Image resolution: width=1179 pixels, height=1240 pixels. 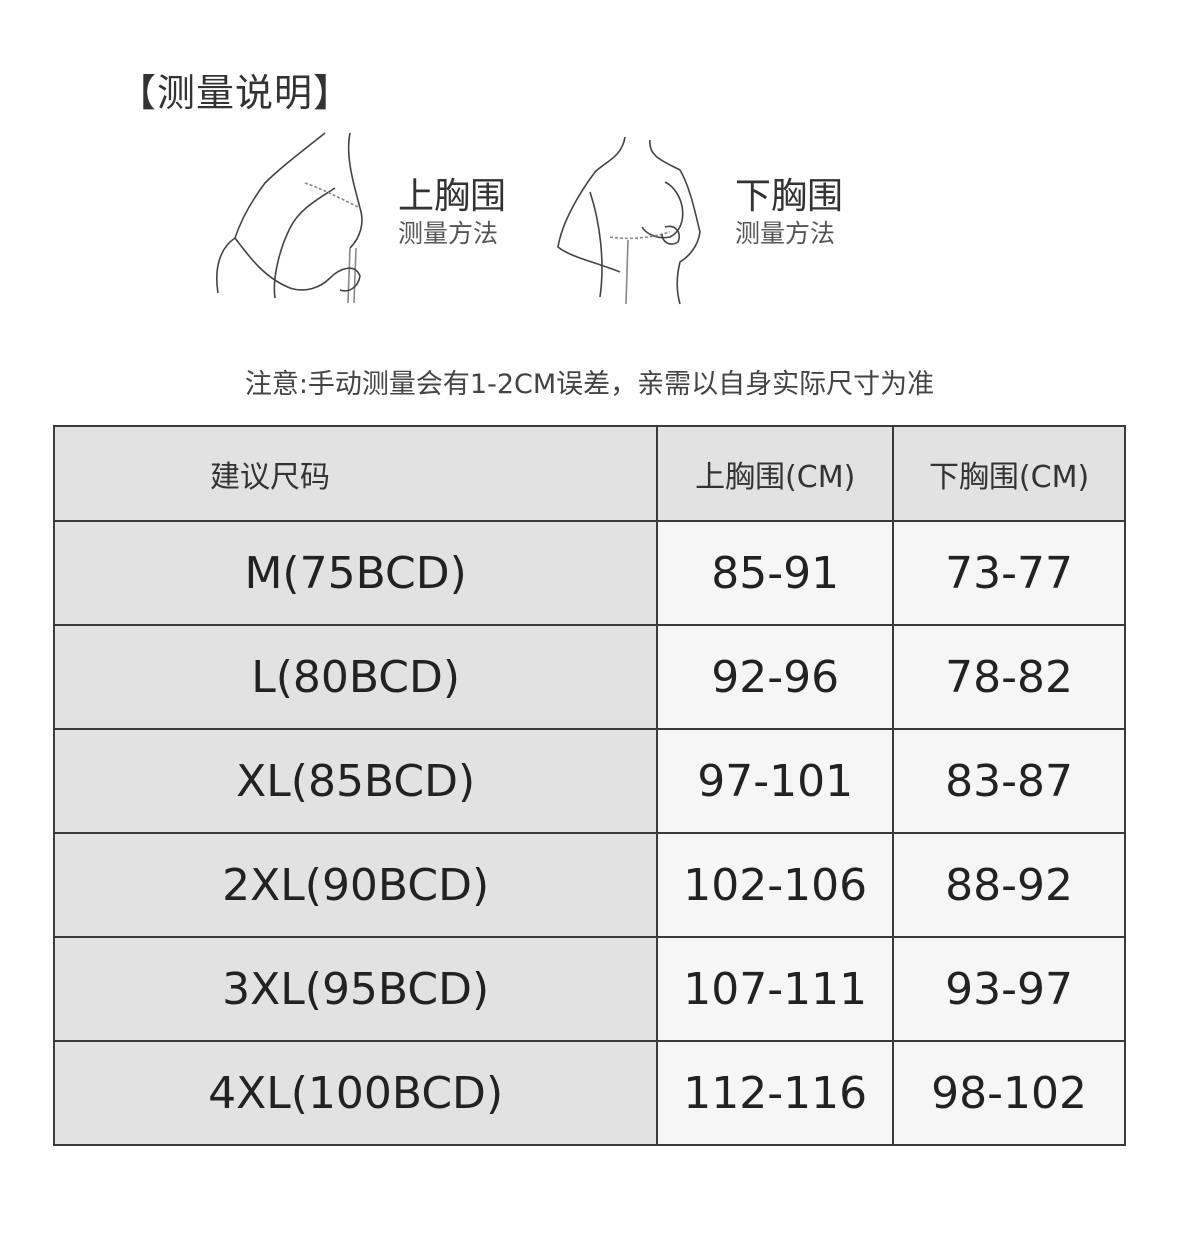 I want to click on under-bust-cell: 88-92, so click(x=1009, y=885).